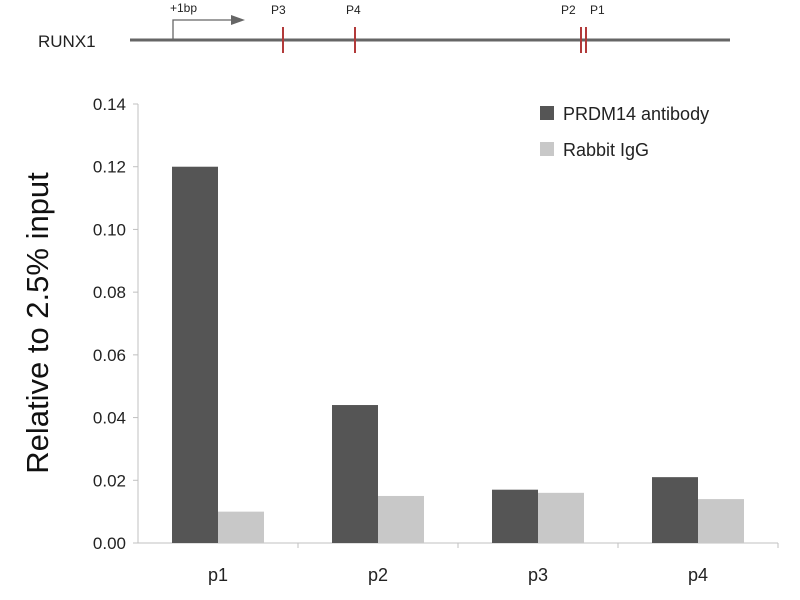 Image resolution: width=800 pixels, height=600 pixels. I want to click on y-tick-label: 0.14, so click(109, 104).